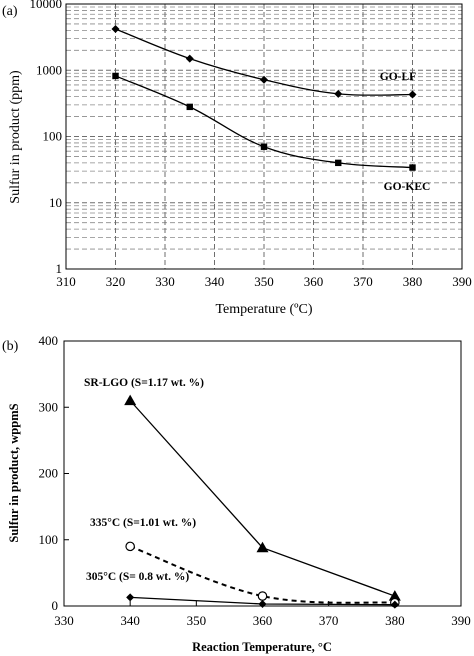  I want to click on panel-a-label: (a), so click(10, 11).